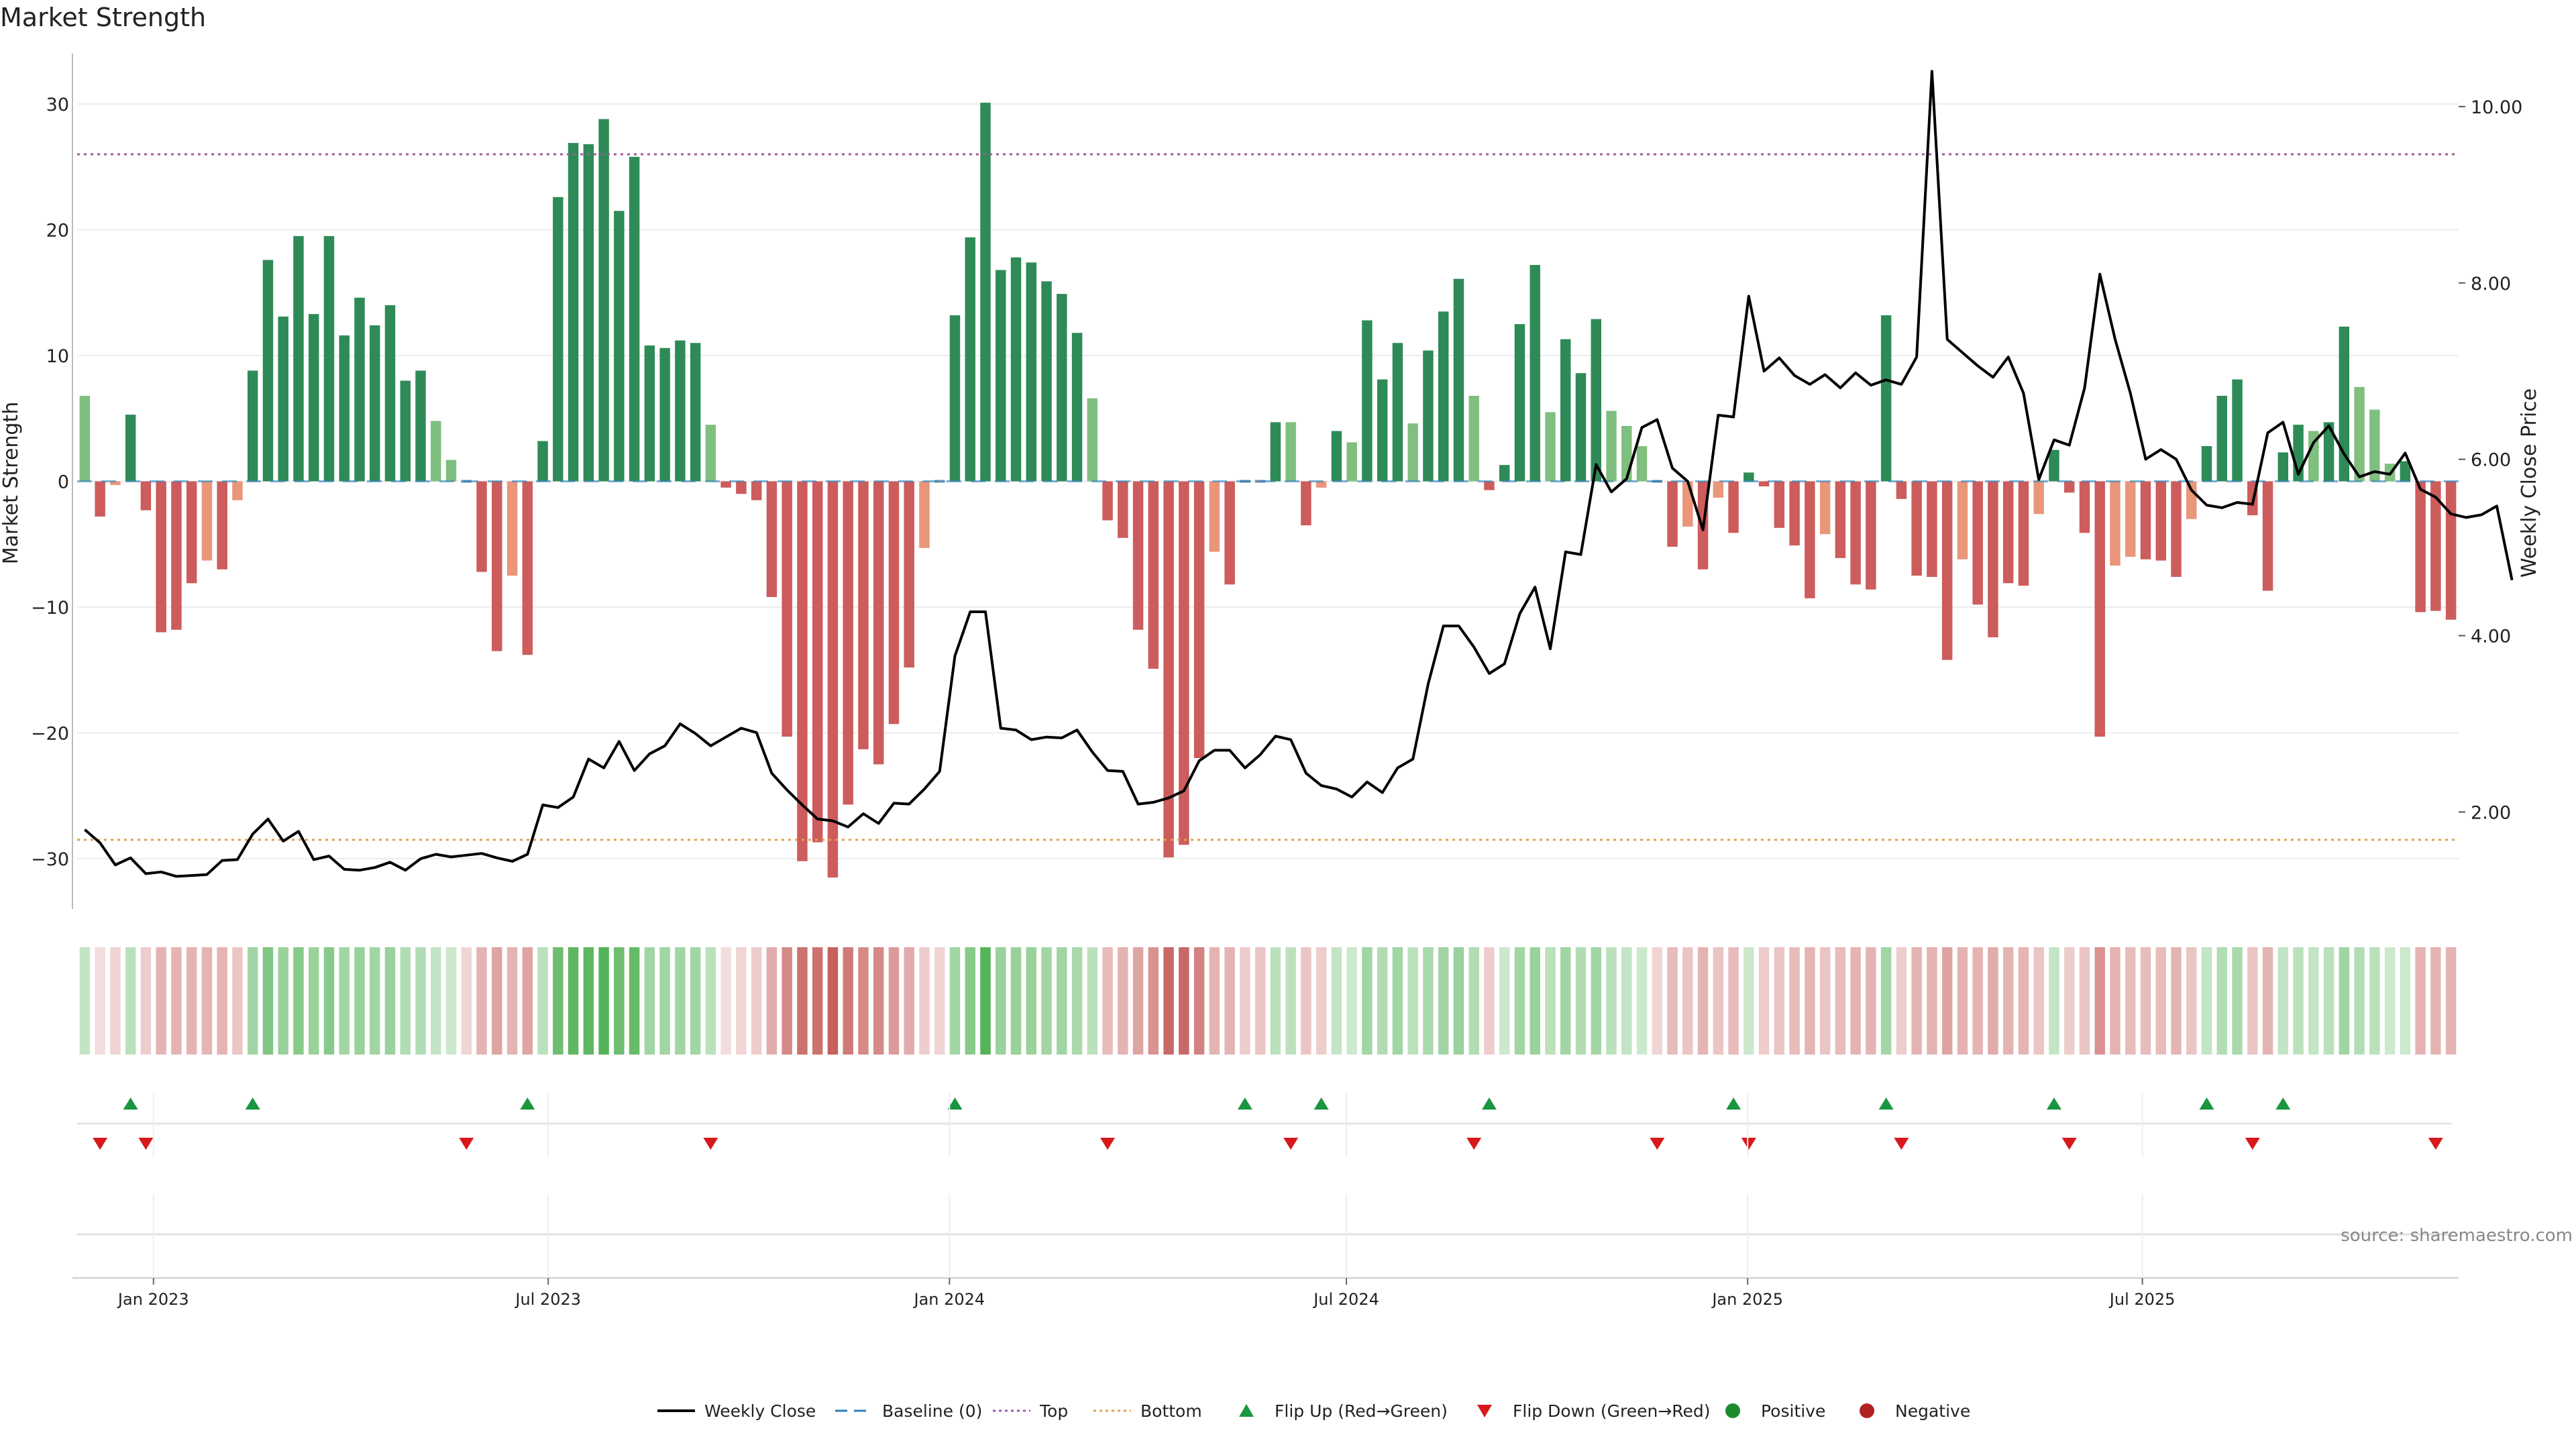 The width and height of the screenshot is (2576, 1449). I want to click on y-tick-label: −30, so click(50, 859).